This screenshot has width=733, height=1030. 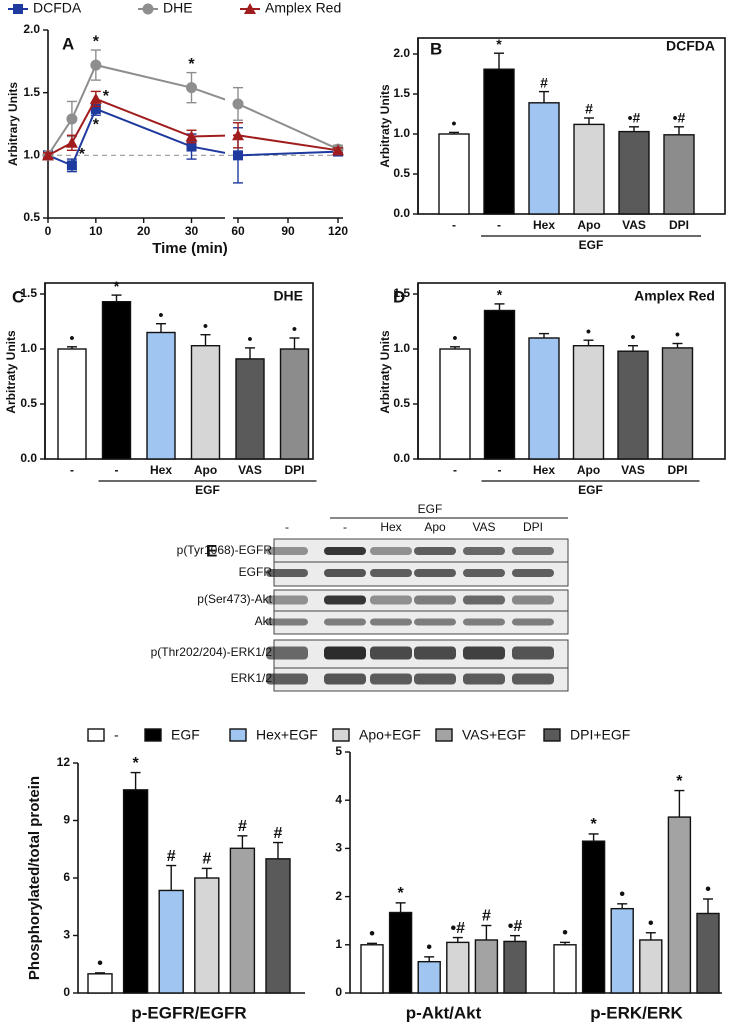 I want to click on legend-marker, so click(x=148, y=9).